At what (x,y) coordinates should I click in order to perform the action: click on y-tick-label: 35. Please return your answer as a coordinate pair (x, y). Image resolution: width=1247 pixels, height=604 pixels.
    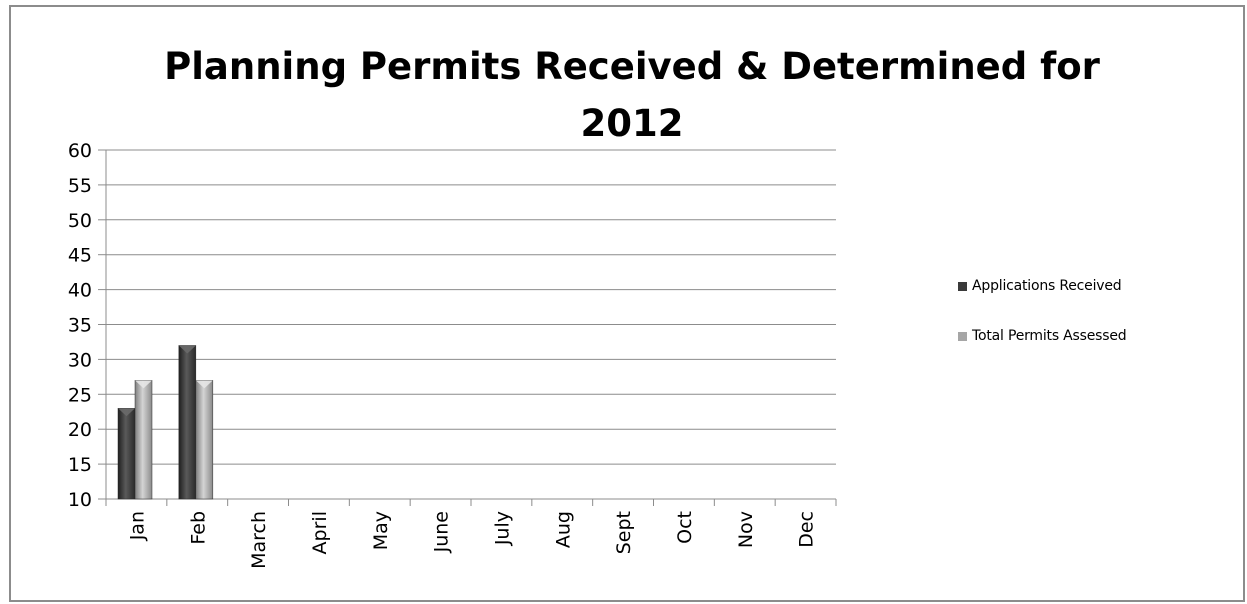
    Looking at the image, I should click on (80, 326).